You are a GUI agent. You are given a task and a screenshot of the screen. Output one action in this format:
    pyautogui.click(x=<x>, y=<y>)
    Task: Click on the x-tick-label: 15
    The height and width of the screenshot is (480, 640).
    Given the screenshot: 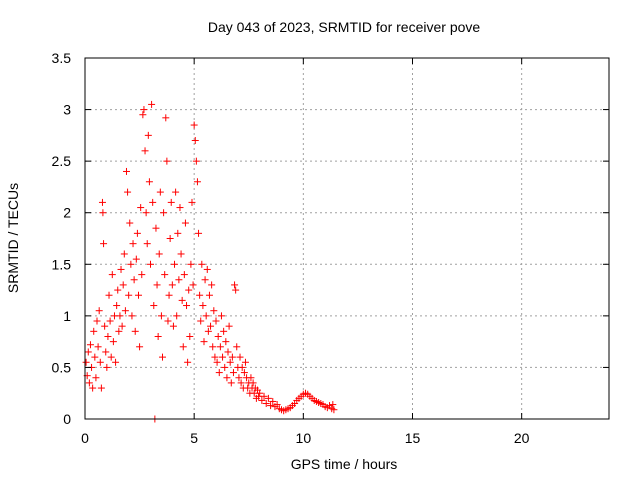 What is the action you would take?
    pyautogui.click(x=413, y=438)
    